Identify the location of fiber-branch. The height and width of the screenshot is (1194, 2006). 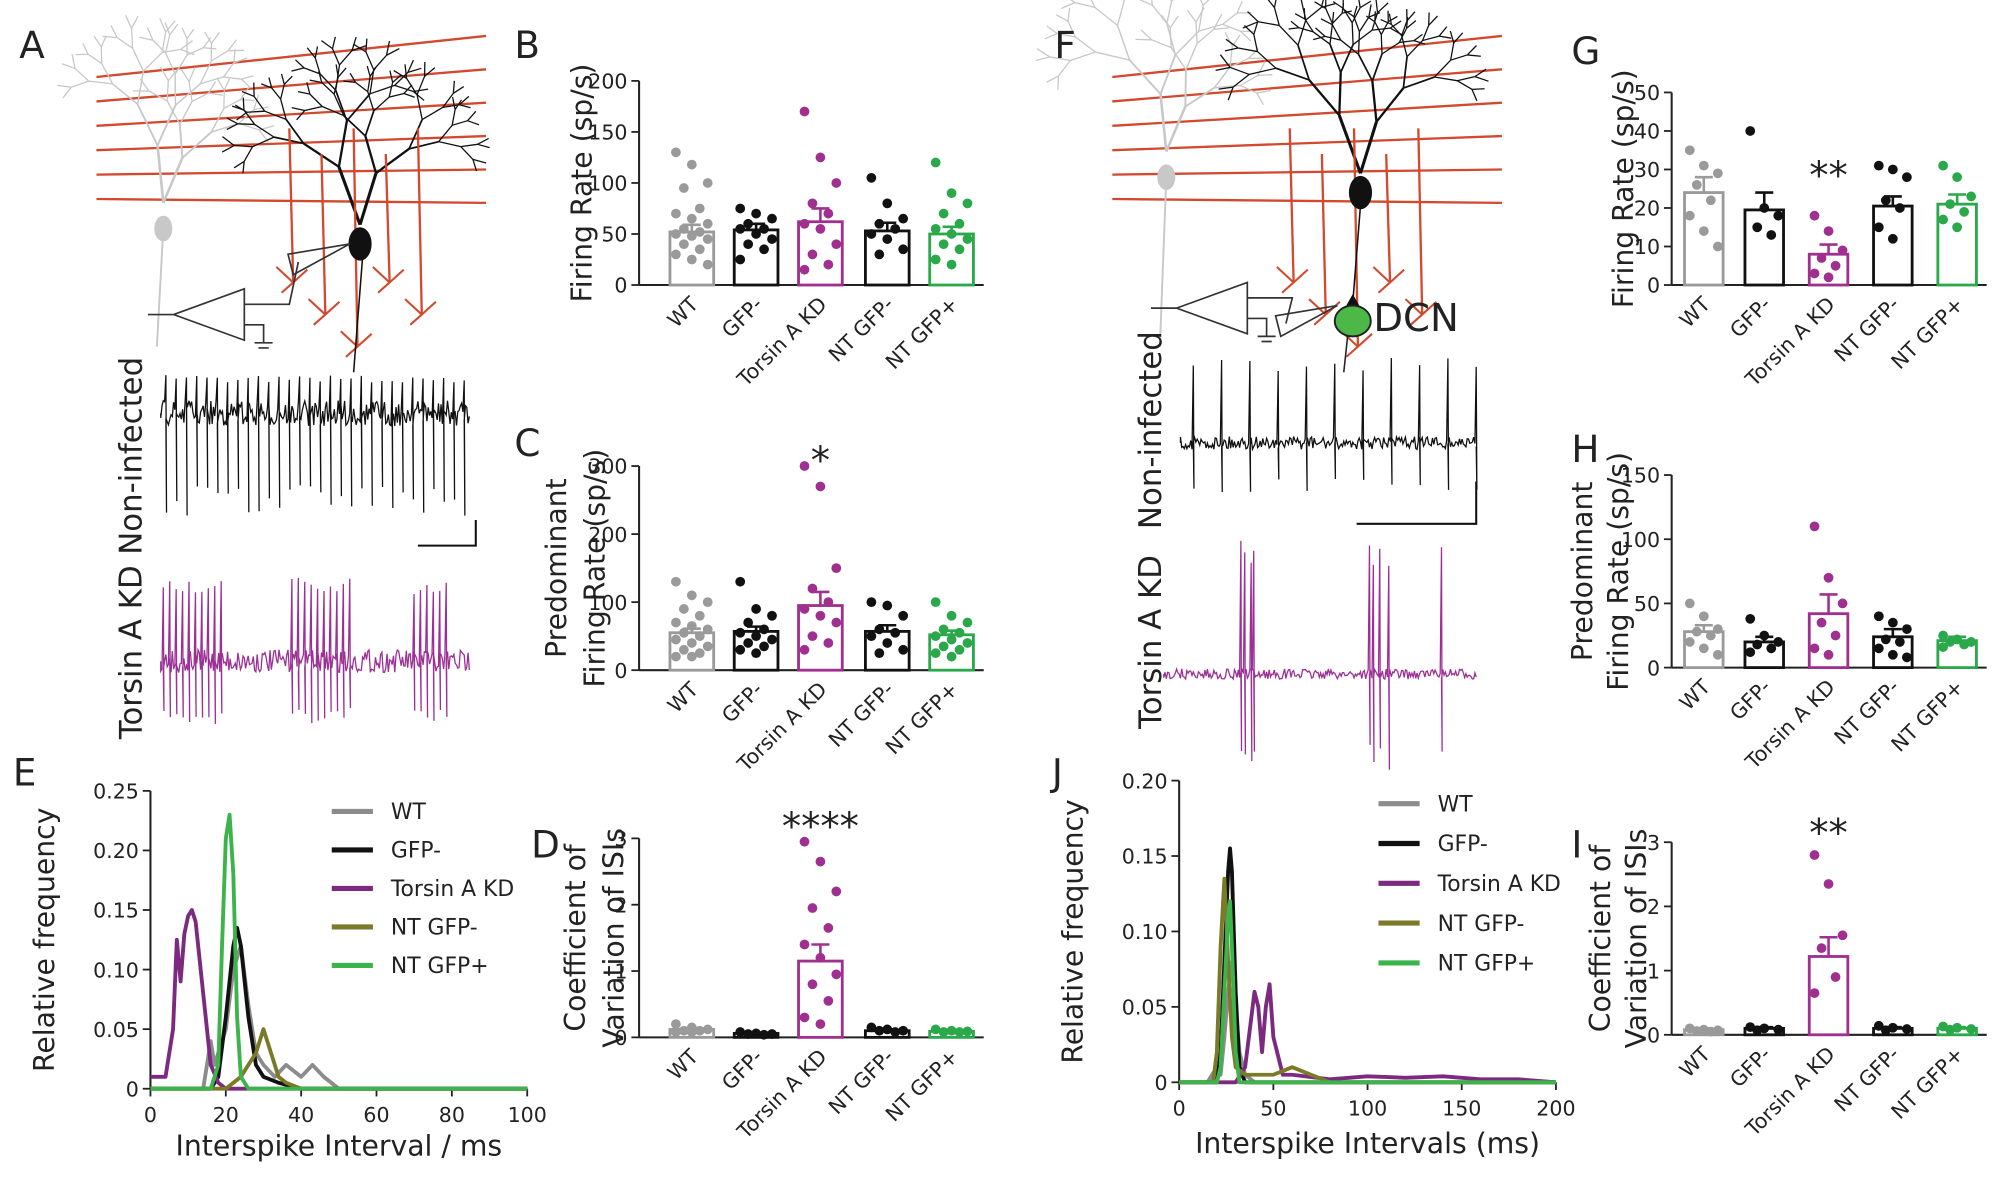
(1292, 280).